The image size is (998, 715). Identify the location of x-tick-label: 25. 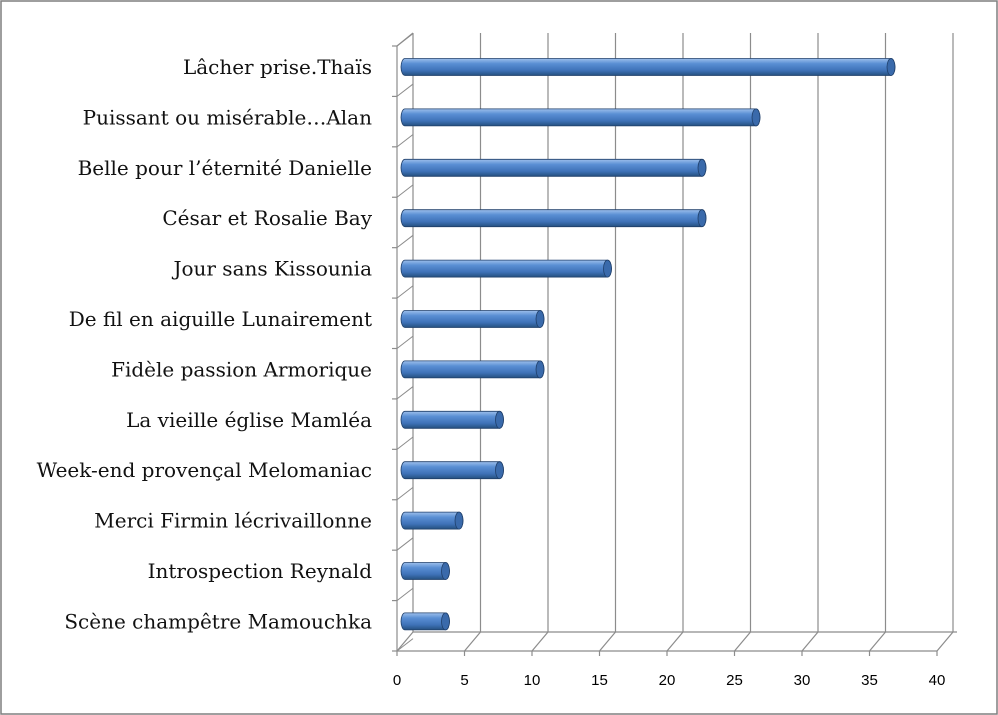
(734, 680).